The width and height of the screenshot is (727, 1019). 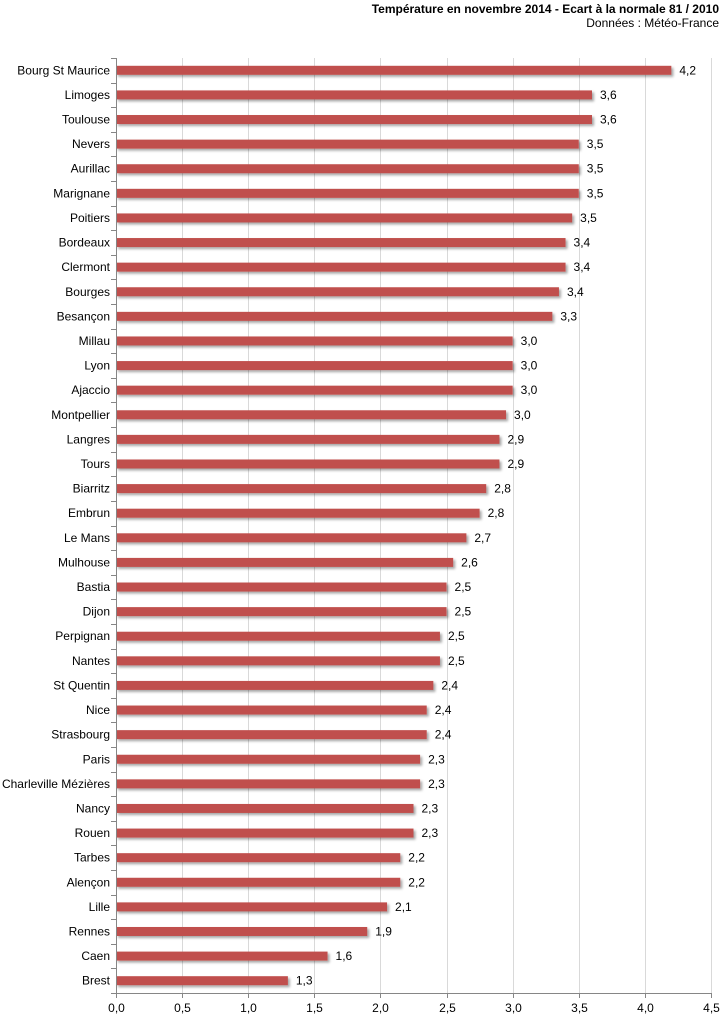 What do you see at coordinates (81, 685) in the screenshot?
I see `category-label: St Quentin` at bounding box center [81, 685].